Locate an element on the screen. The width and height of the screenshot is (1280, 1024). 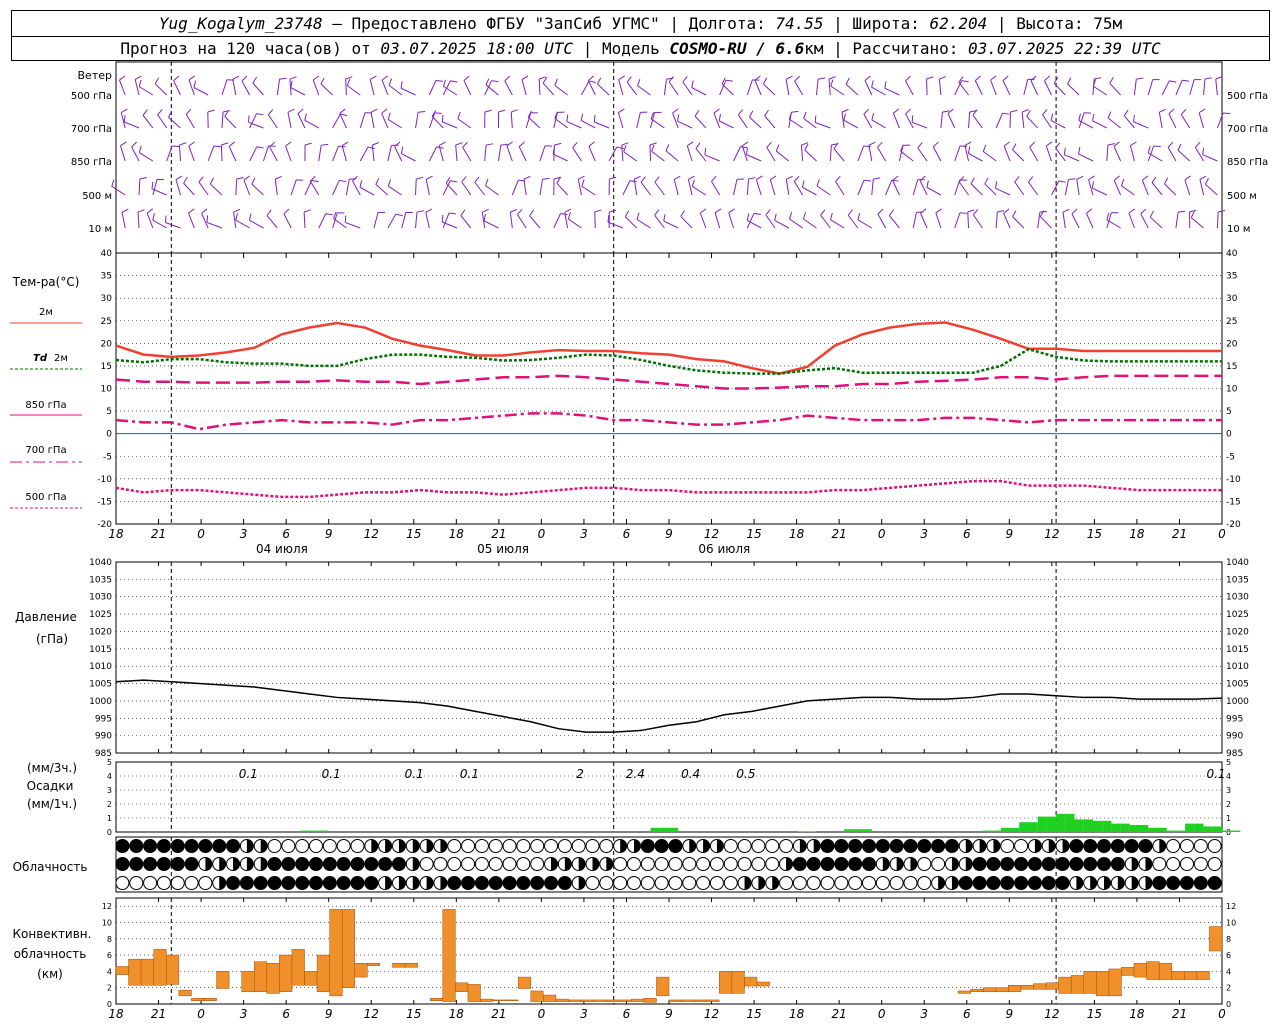
model-label: | Модель is located at coordinates (621, 48).